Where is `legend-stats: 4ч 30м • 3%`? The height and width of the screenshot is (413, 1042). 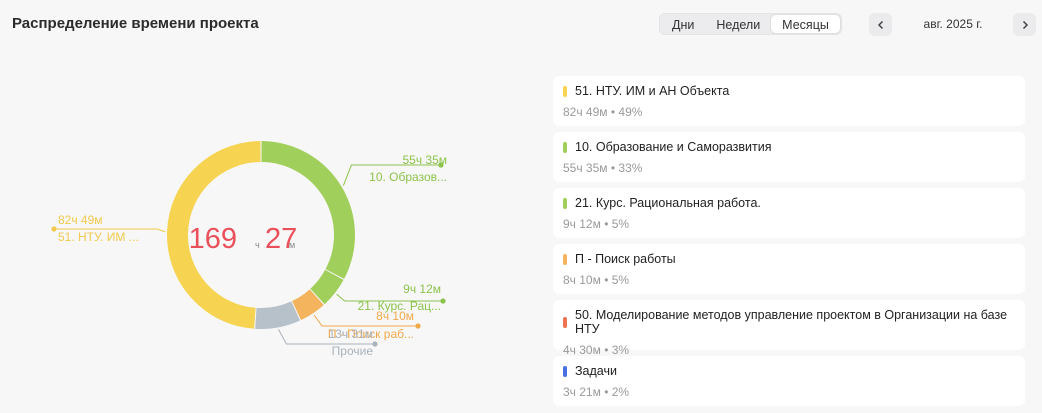
legend-stats: 4ч 30м • 3% is located at coordinates (596, 350).